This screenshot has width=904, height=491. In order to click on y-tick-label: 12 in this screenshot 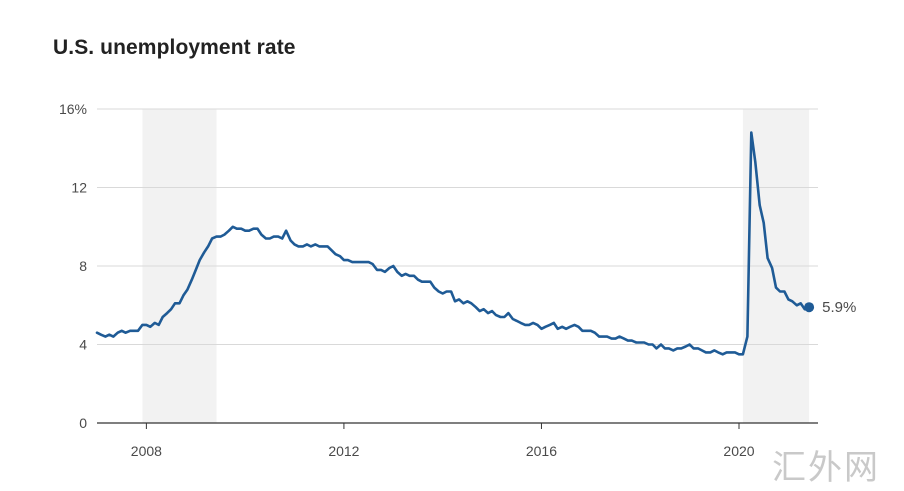, I will do `click(79, 188)`.